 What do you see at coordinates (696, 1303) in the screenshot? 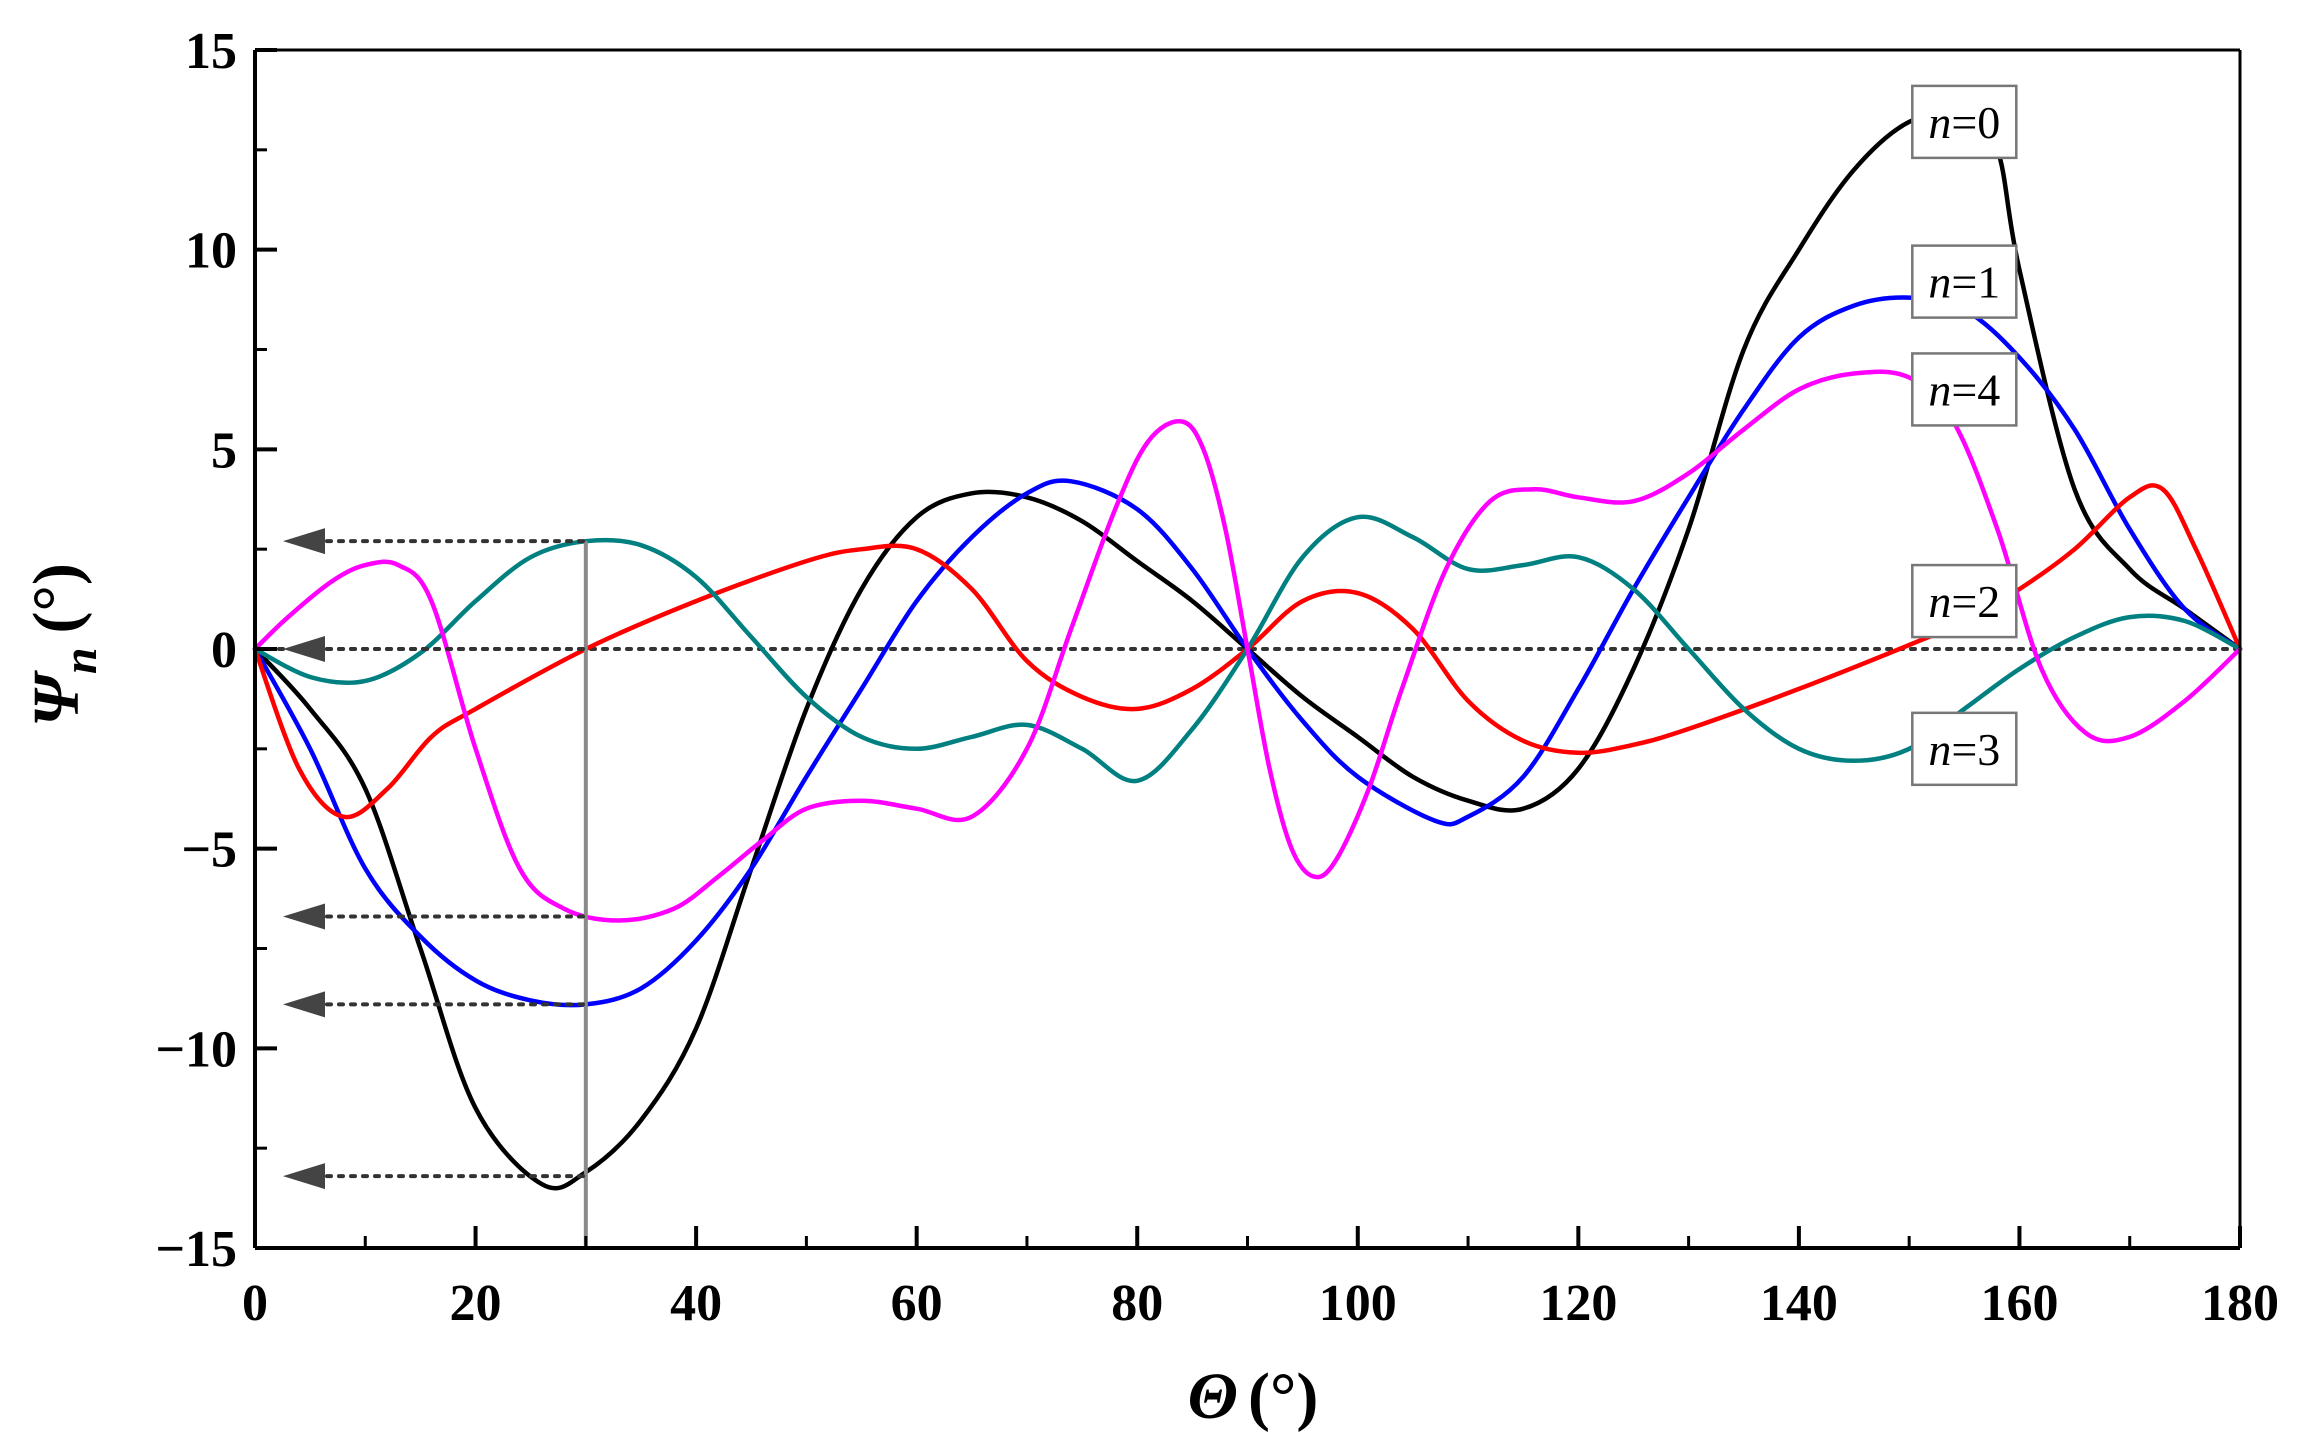
I see `x-tick-label: 40` at bounding box center [696, 1303].